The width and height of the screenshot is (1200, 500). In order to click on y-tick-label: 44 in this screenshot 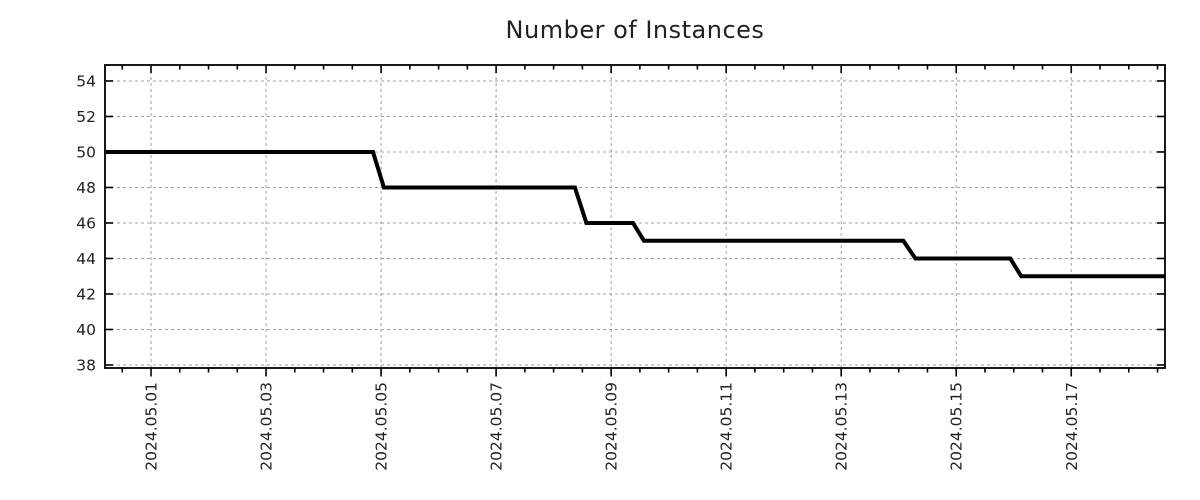, I will do `click(86, 259)`.